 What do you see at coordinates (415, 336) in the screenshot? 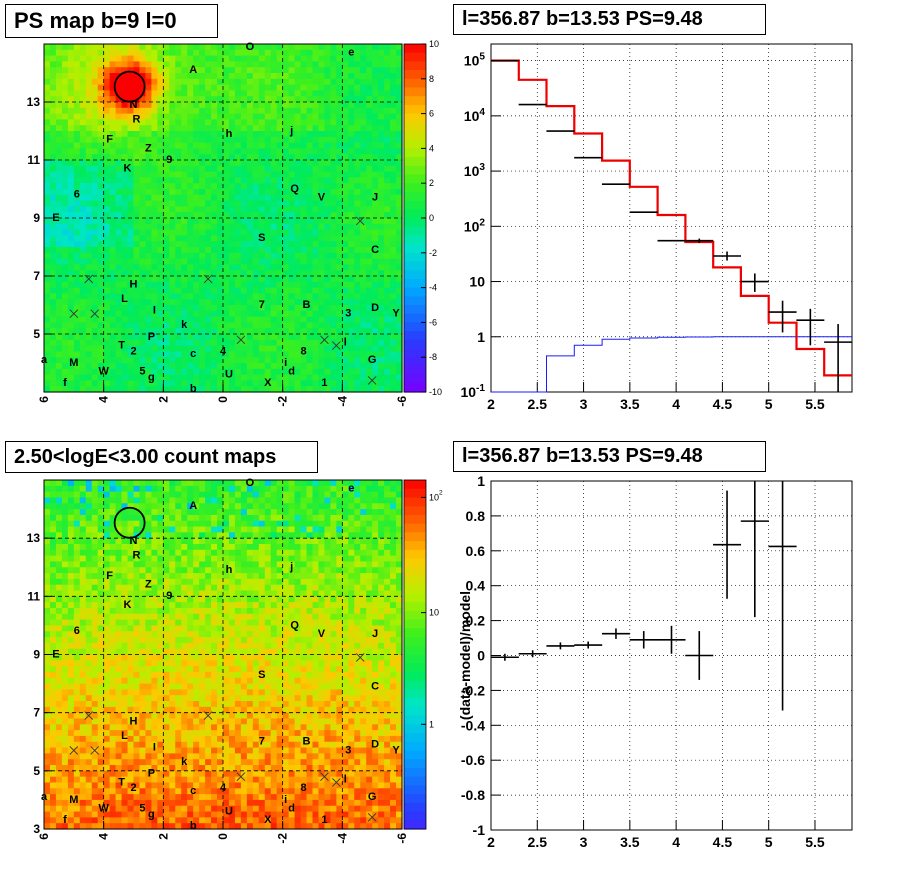
I see `colorbar-cell` at bounding box center [415, 336].